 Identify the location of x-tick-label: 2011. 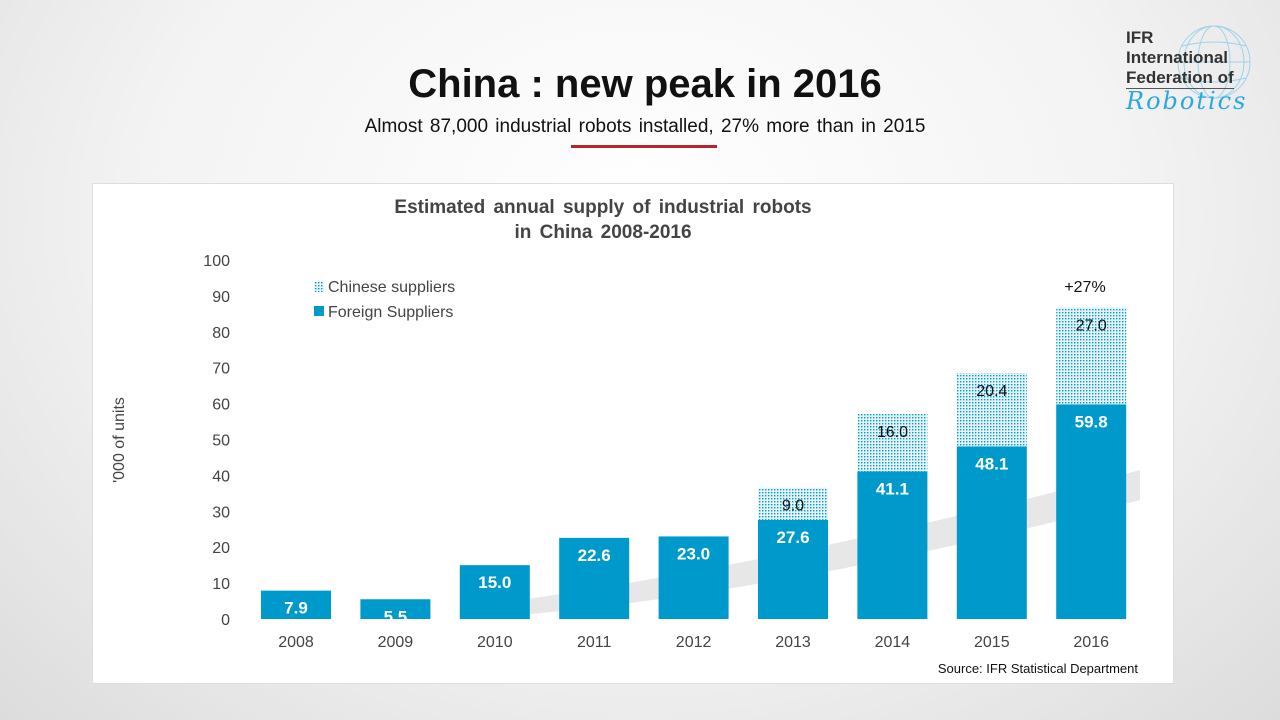
(594, 642).